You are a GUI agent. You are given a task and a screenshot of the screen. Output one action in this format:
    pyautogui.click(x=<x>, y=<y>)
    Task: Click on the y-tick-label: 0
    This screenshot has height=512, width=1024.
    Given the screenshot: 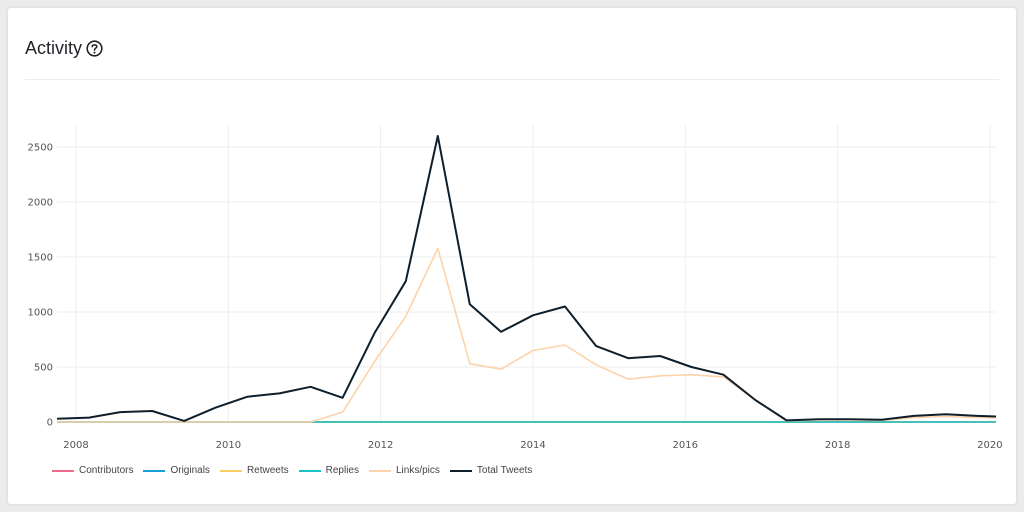 What is the action you would take?
    pyautogui.click(x=50, y=423)
    